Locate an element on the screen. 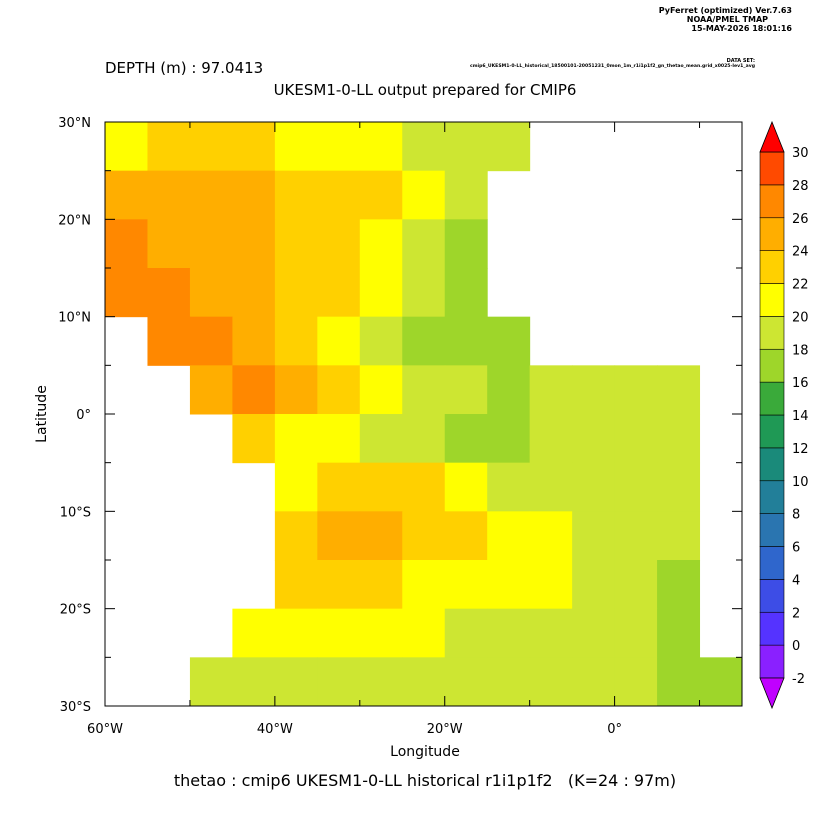 The width and height of the screenshot is (832, 836). dataset-label: DATA SET: is located at coordinates (741, 61).